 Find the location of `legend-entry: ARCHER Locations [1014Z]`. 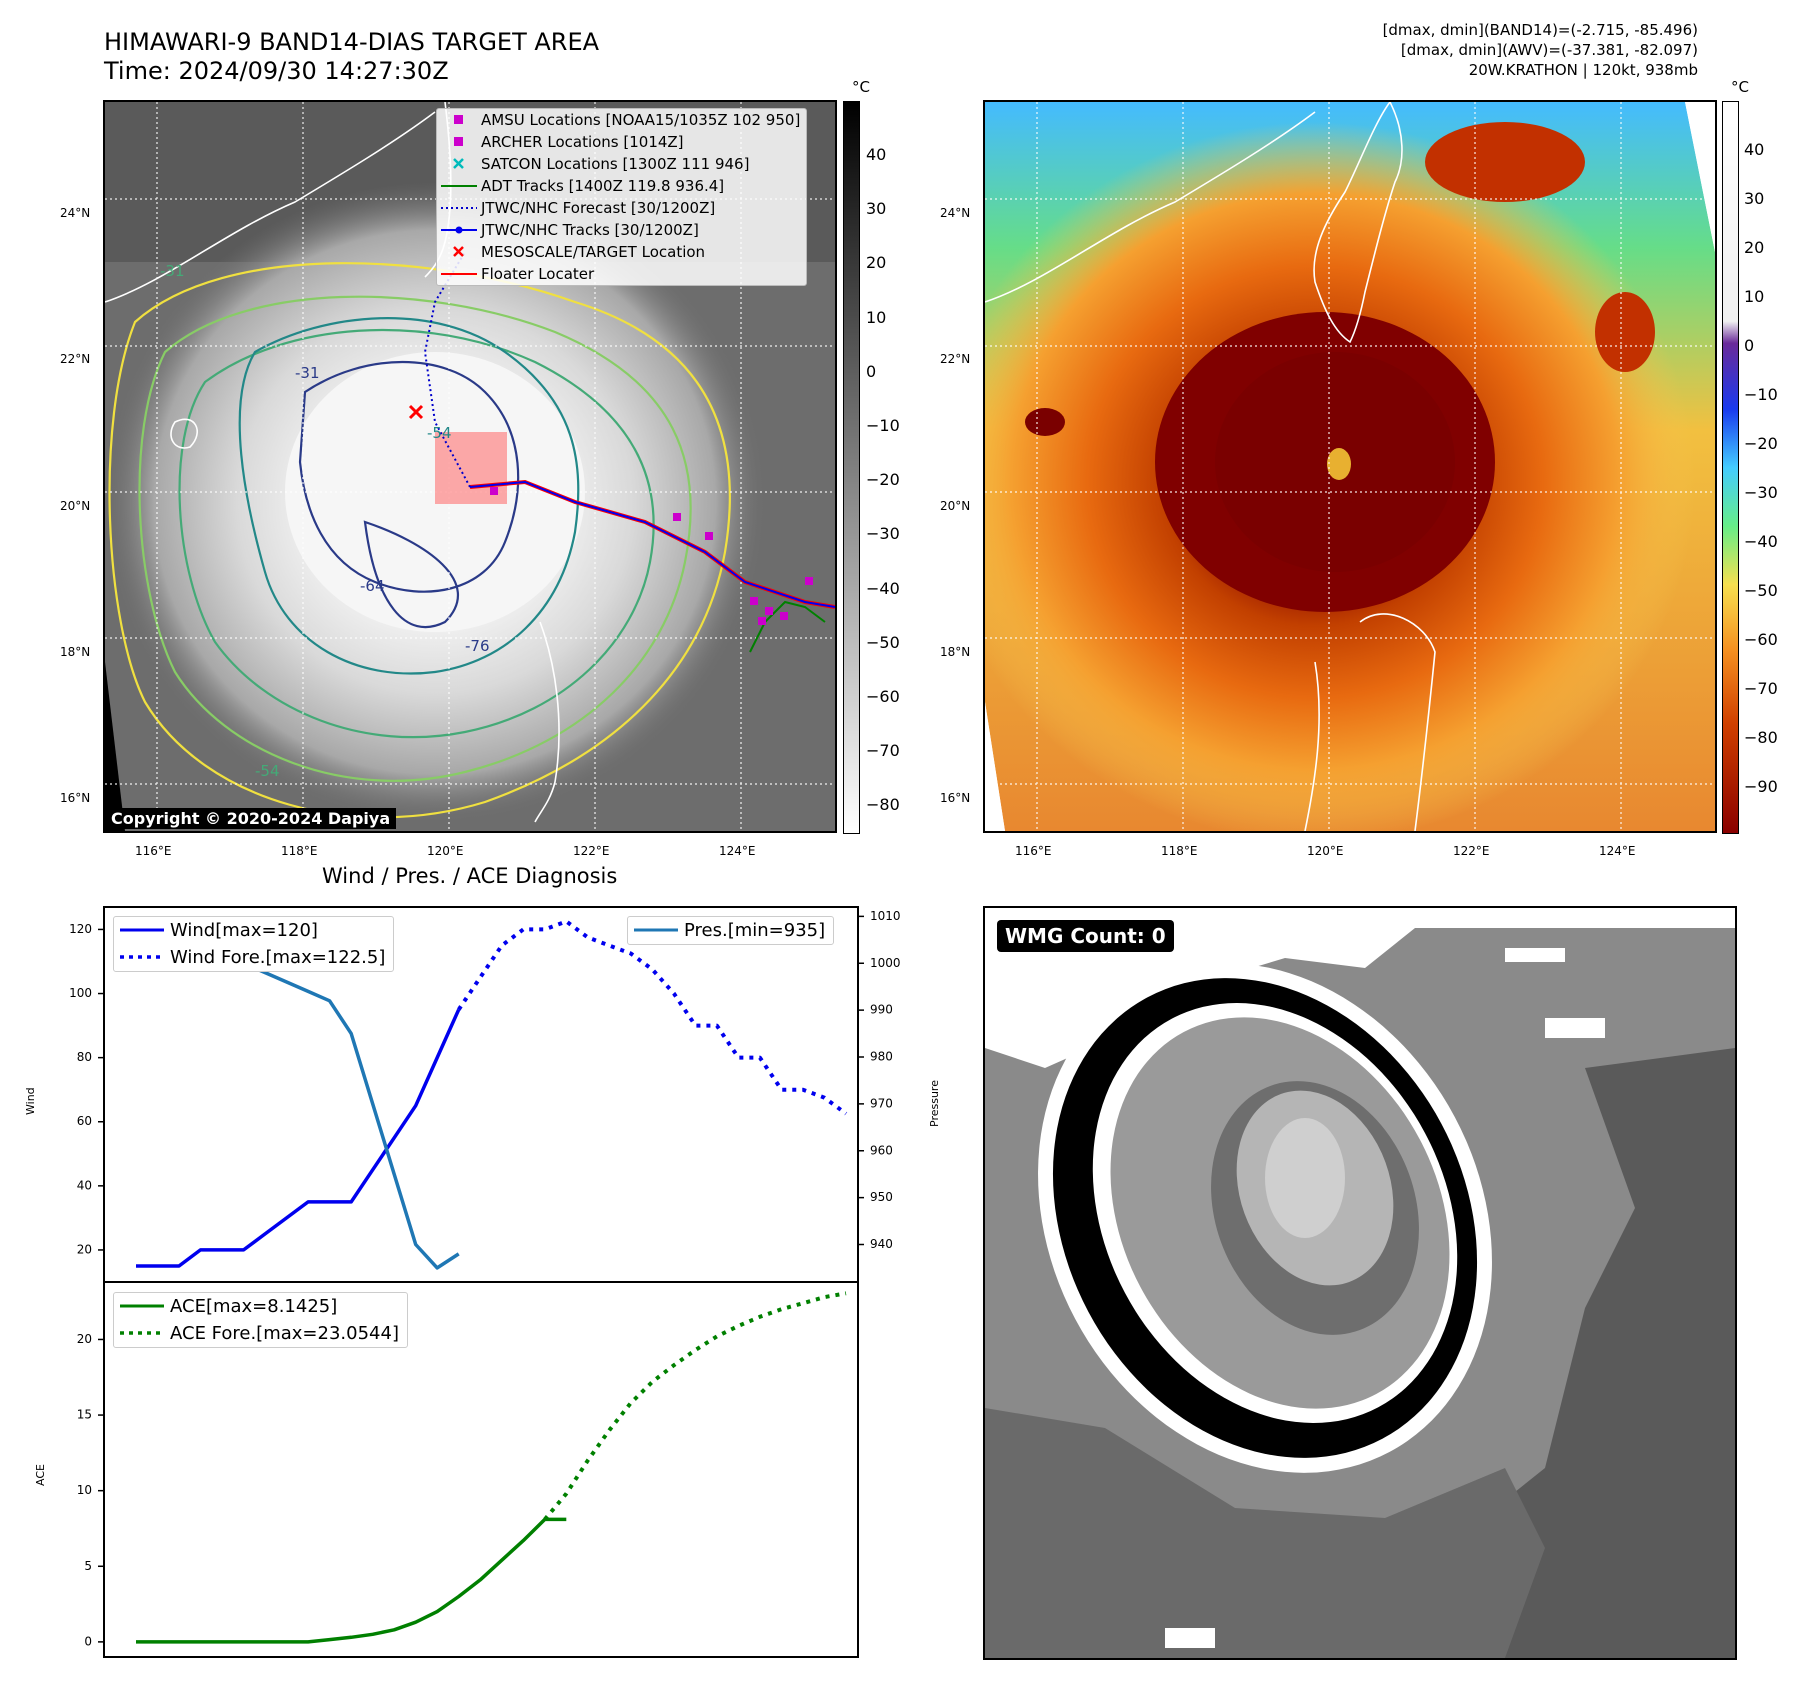

legend-entry: ARCHER Locations [1014Z] is located at coordinates (621, 142).